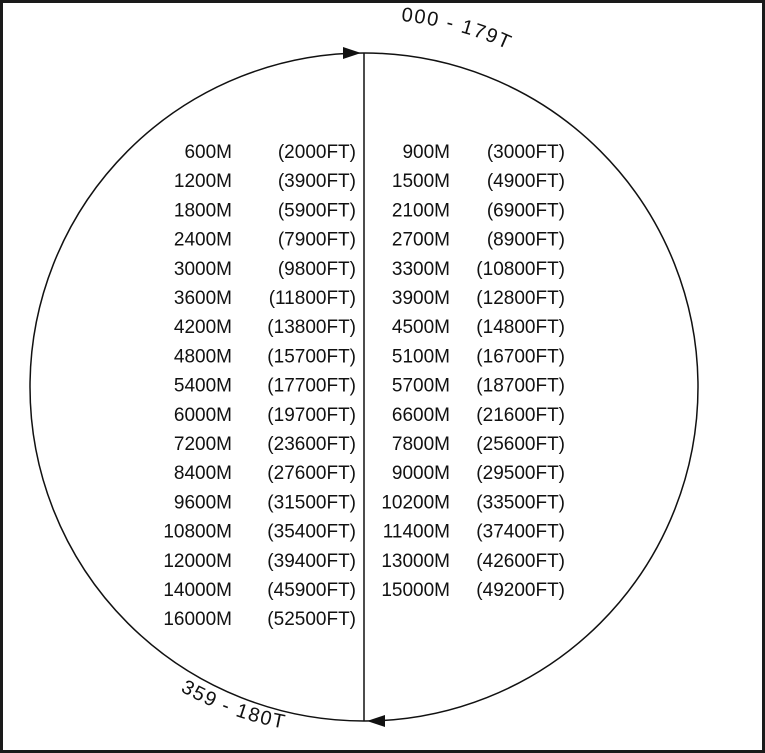 The image size is (765, 753). What do you see at coordinates (311, 532) in the screenshot?
I see `level-feet: (35400FT)` at bounding box center [311, 532].